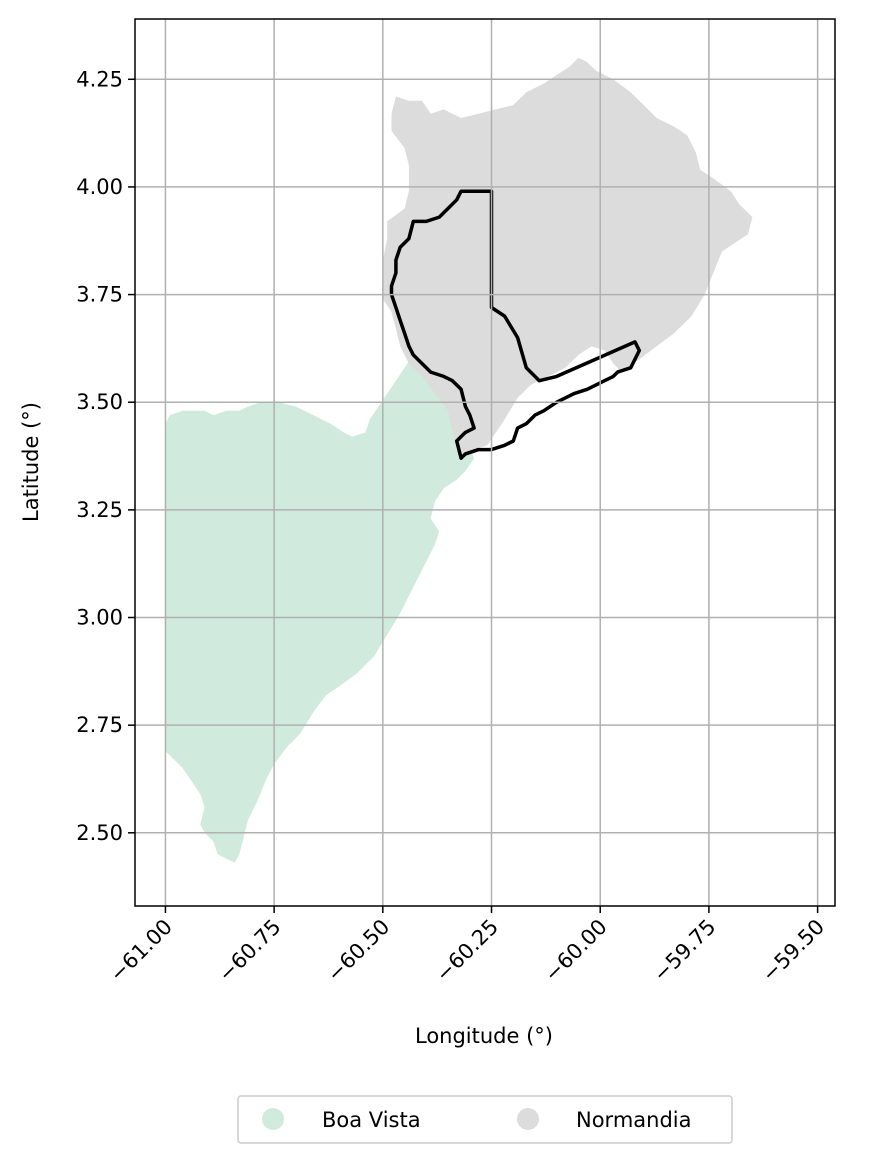  Describe the element at coordinates (250, 951) in the screenshot. I see `x-tick-label: −60.75` at that location.